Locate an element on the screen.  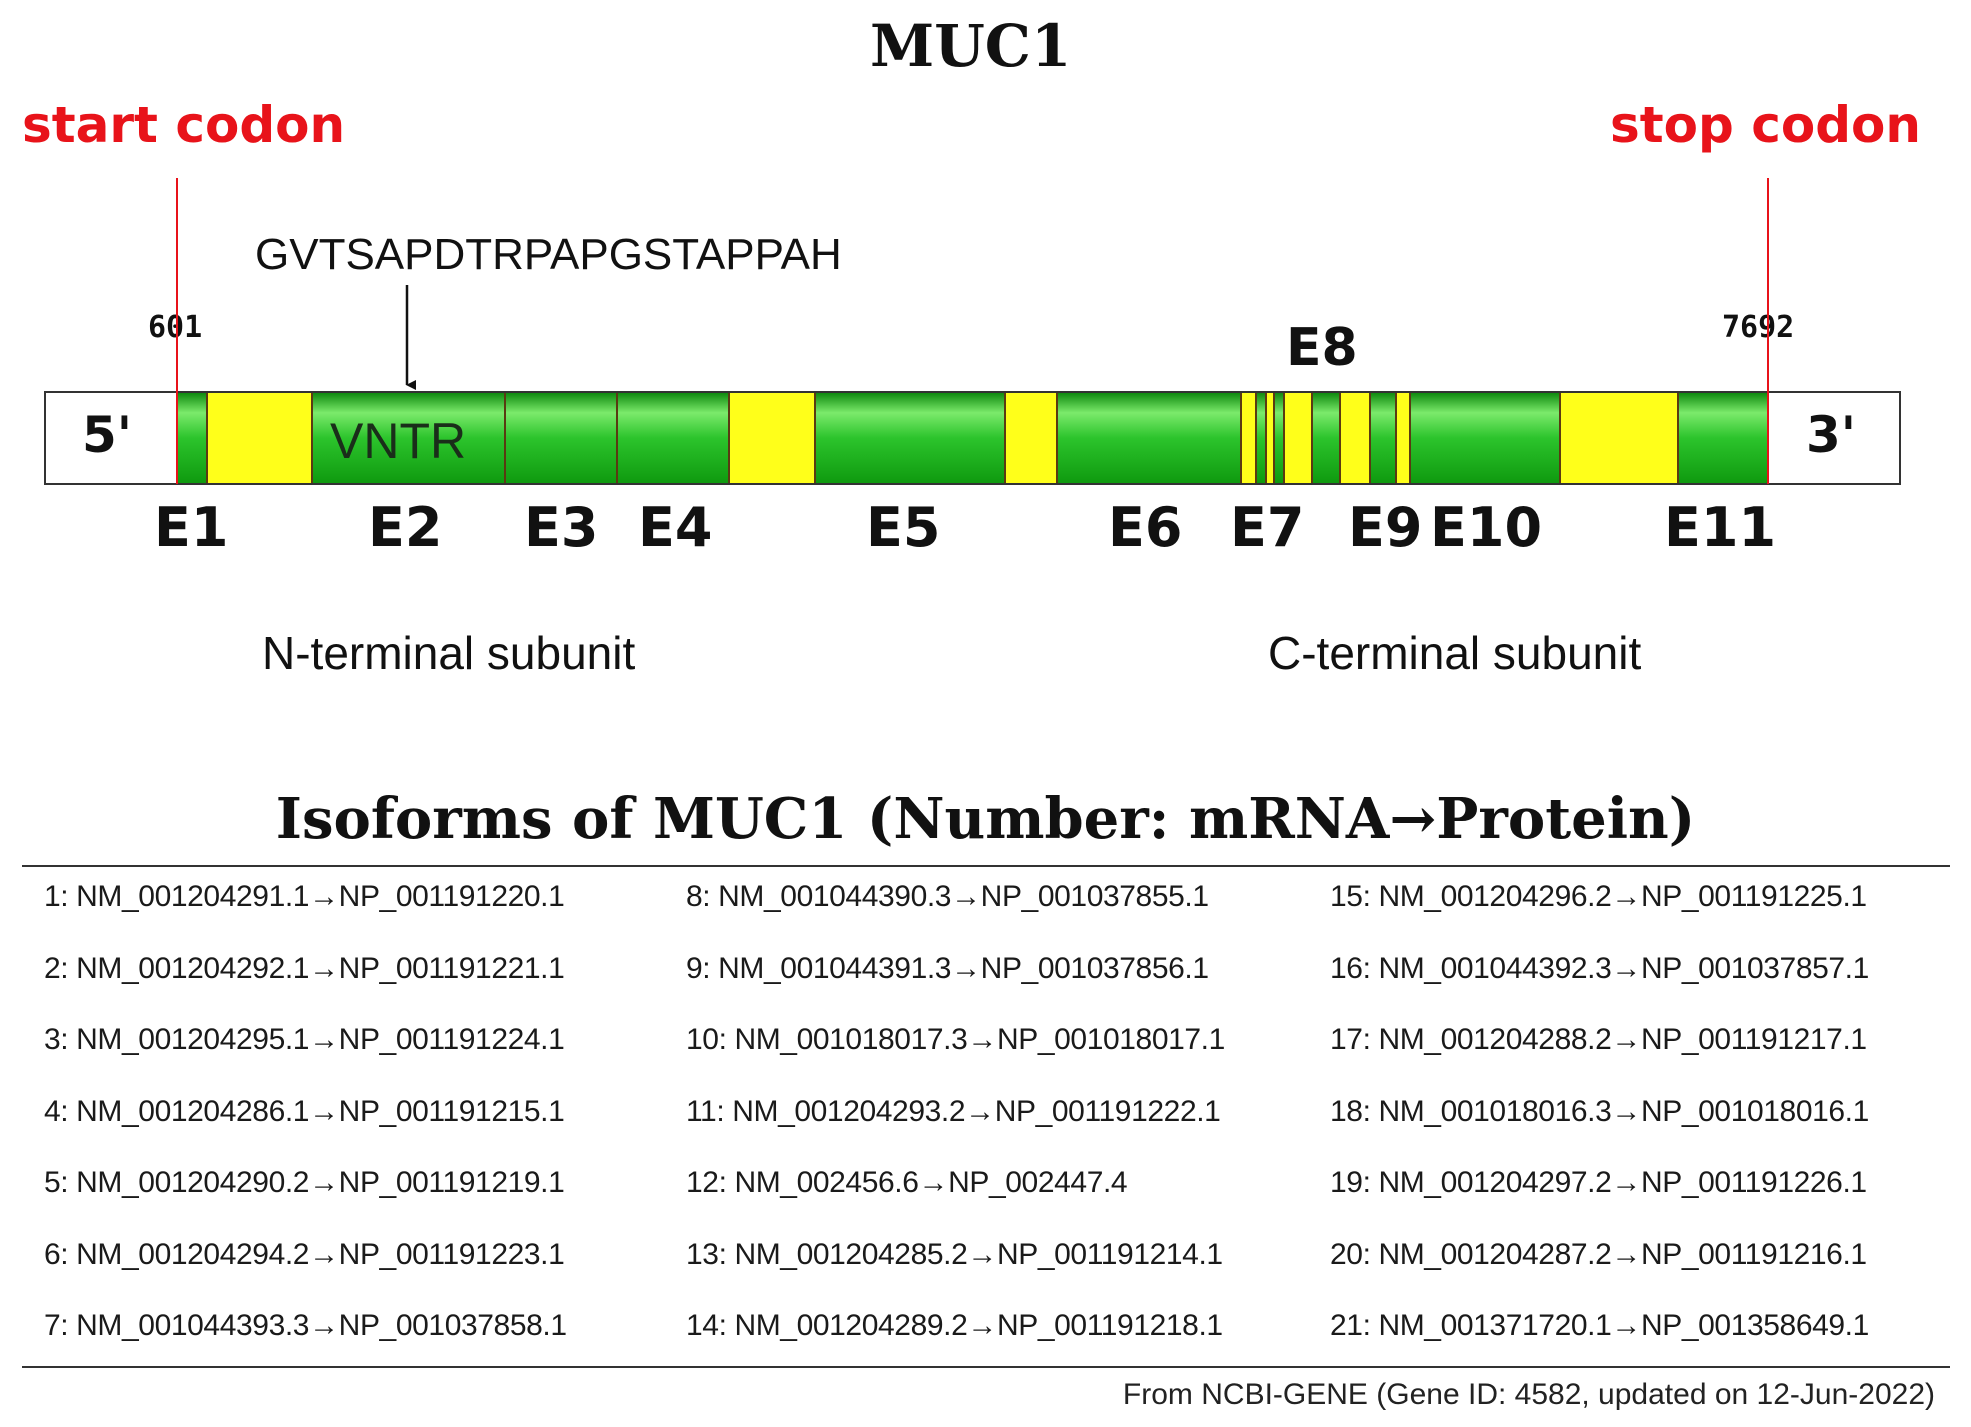
exon-e7-segment is located at coordinates (1261, 438).